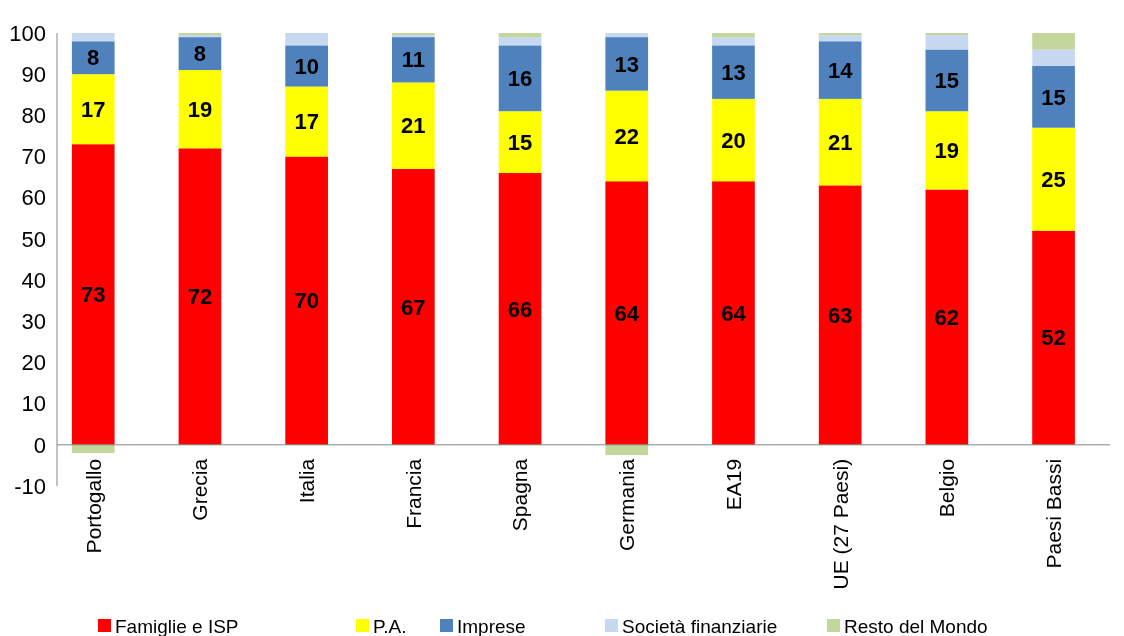 This screenshot has width=1124, height=636. I want to click on y-tick-label: 20, so click(33, 363).